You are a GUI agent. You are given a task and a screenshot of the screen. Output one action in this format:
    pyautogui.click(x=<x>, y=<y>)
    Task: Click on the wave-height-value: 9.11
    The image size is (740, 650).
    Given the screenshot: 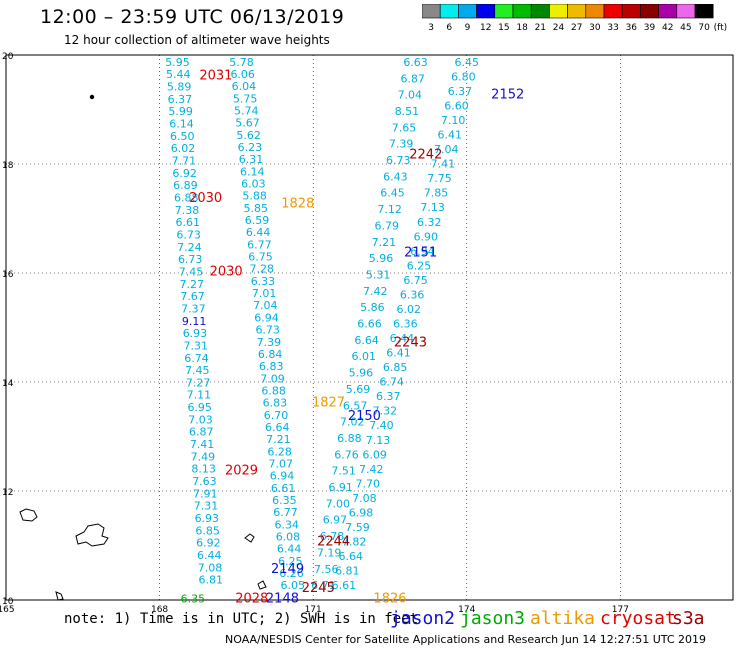 What is the action you would take?
    pyautogui.click(x=194, y=321)
    